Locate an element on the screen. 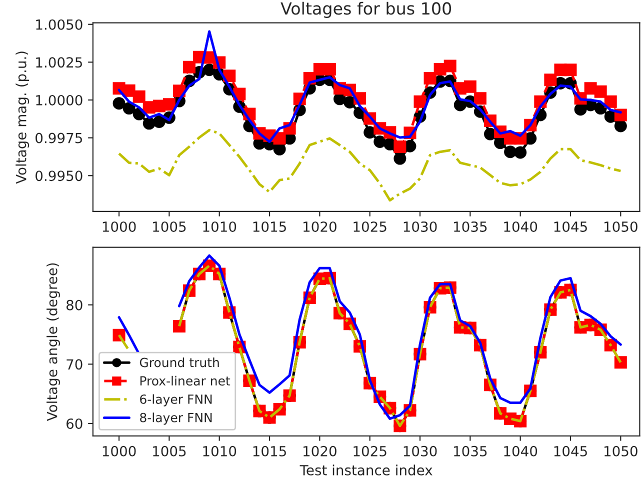 Image resolution: width=641 pixels, height=486 pixels. legend-label: 8-layer FNN is located at coordinates (176, 418).